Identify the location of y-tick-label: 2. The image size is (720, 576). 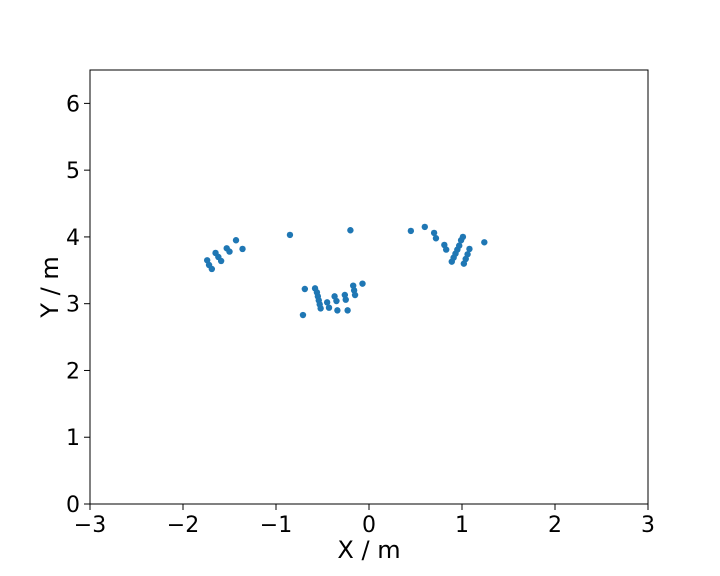
(73, 371).